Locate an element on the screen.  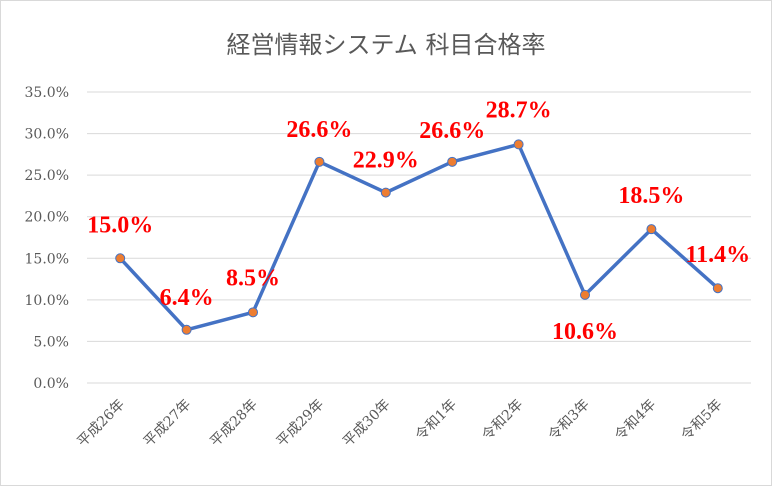
data-label: 6.4% is located at coordinates (187, 298).